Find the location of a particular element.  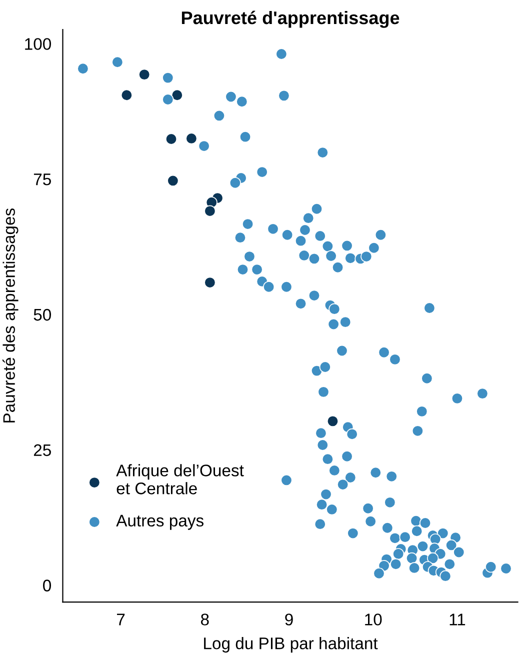

y-tick-label: 50 is located at coordinates (42, 314).